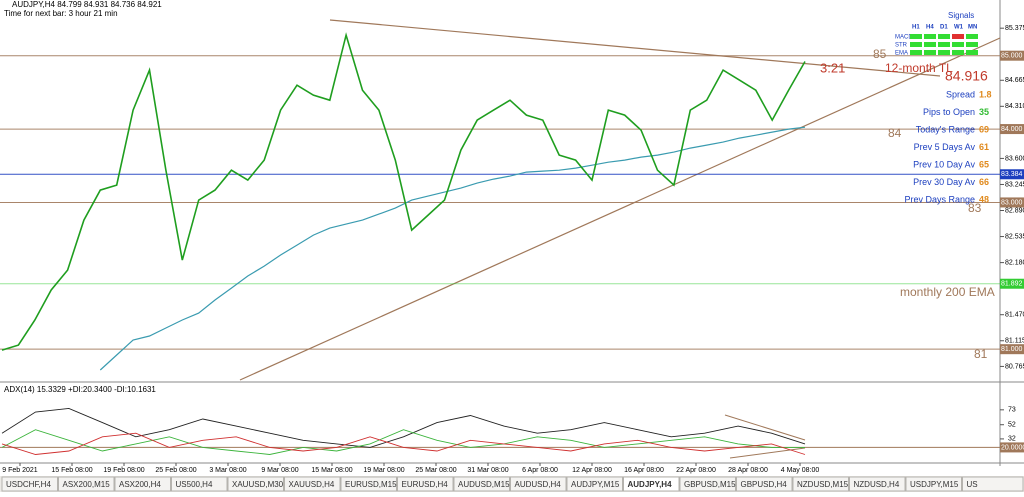 Image resolution: width=1024 pixels, height=497 pixels. I want to click on tab-label: US500,H4, so click(194, 484).